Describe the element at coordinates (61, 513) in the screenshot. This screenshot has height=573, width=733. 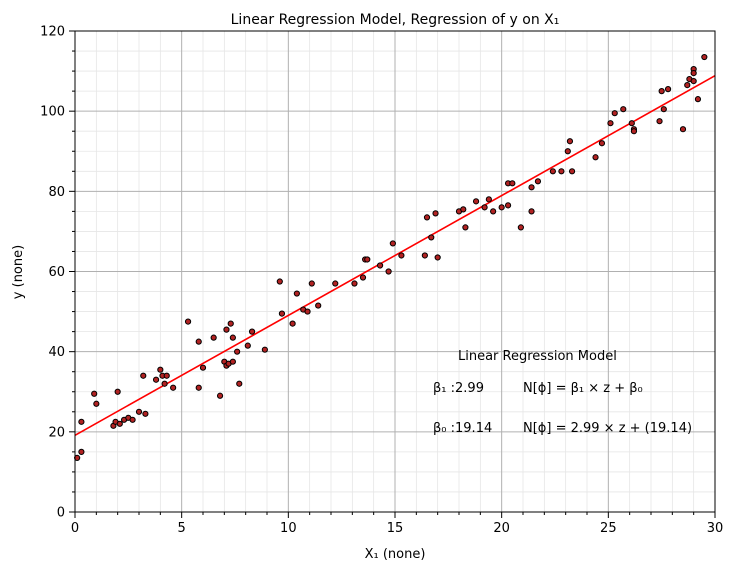
I see `y-tick-label: 0` at that location.